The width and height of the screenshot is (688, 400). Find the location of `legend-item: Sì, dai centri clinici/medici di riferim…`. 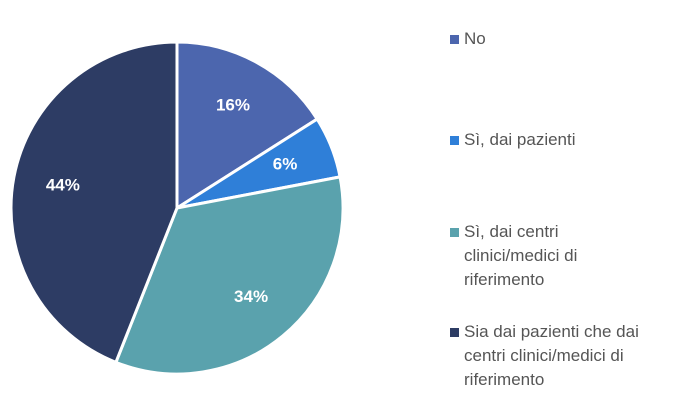

legend-item: Sì, dai centri clinici/medici di riferim… is located at coordinates (532, 256).